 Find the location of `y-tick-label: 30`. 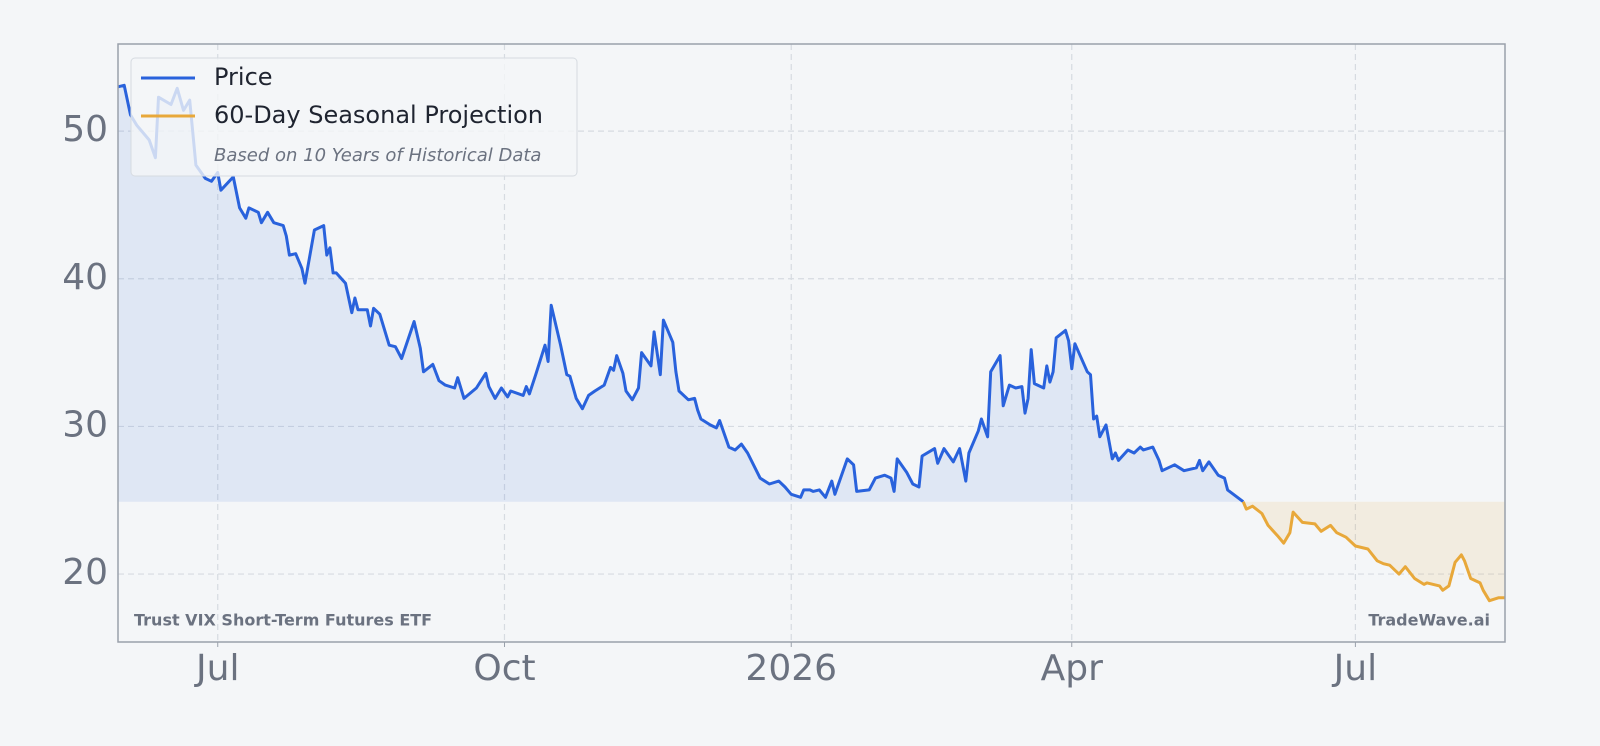

y-tick-label: 30 is located at coordinates (85, 424).